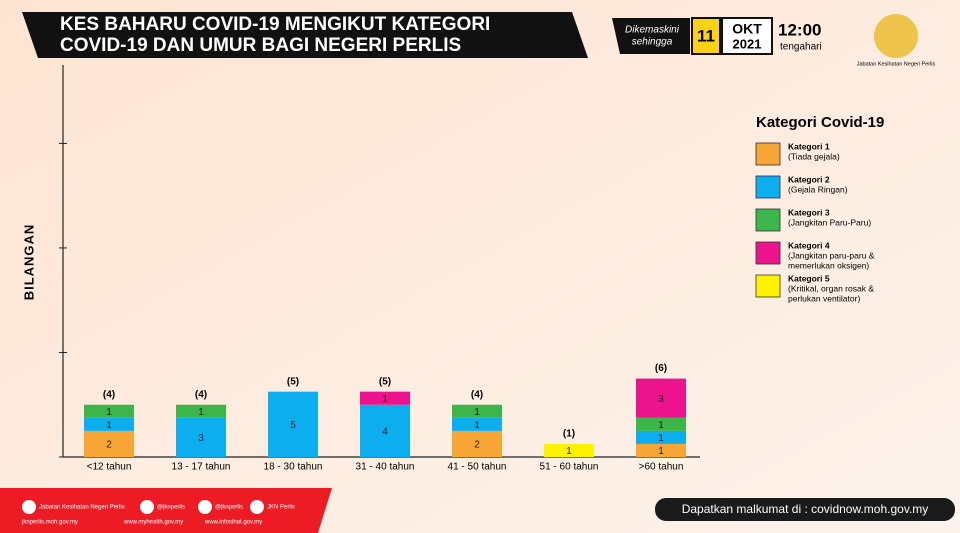  Describe the element at coordinates (896, 36) in the screenshot. I see `logo` at that location.